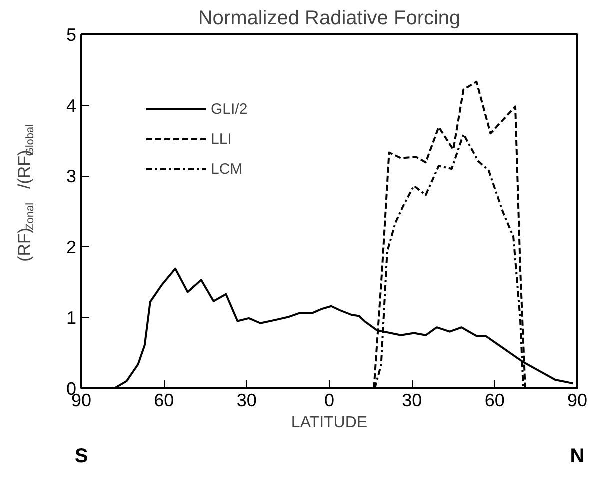 The image size is (606, 478). Describe the element at coordinates (71, 176) in the screenshot. I see `y-tick-label: 3` at that location.